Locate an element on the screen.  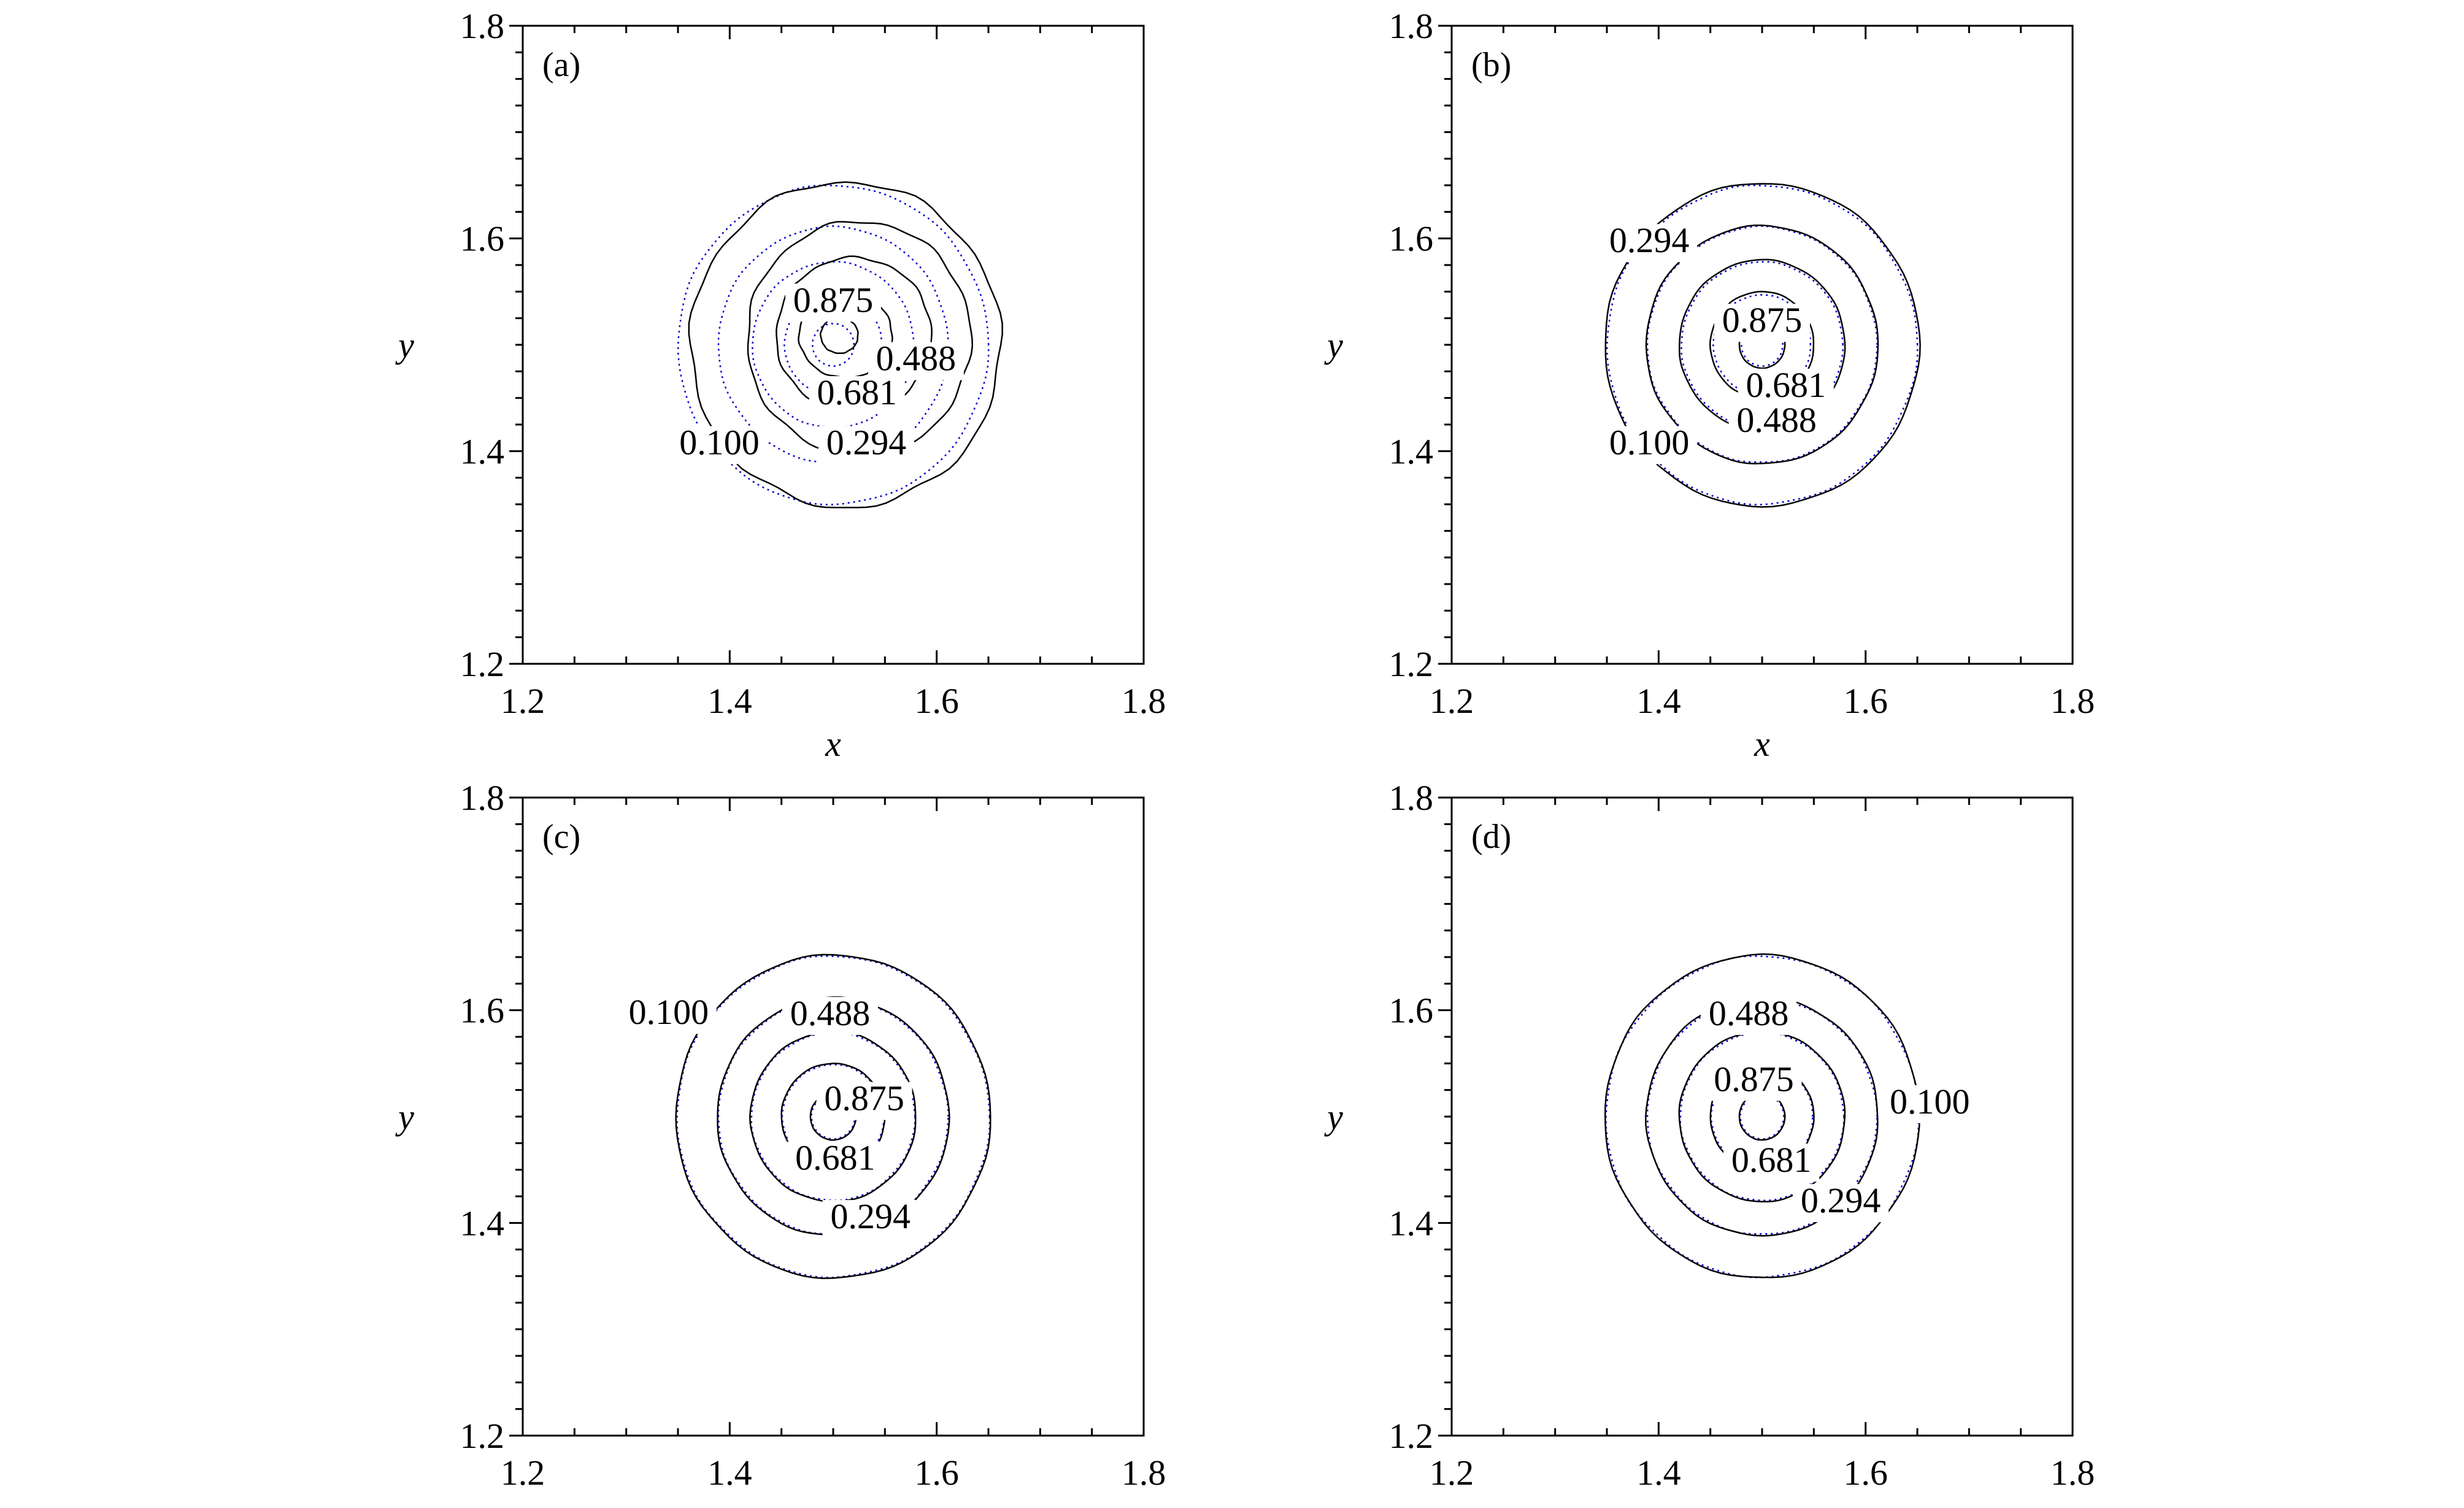
panel-label: (b) is located at coordinates (1491, 65).